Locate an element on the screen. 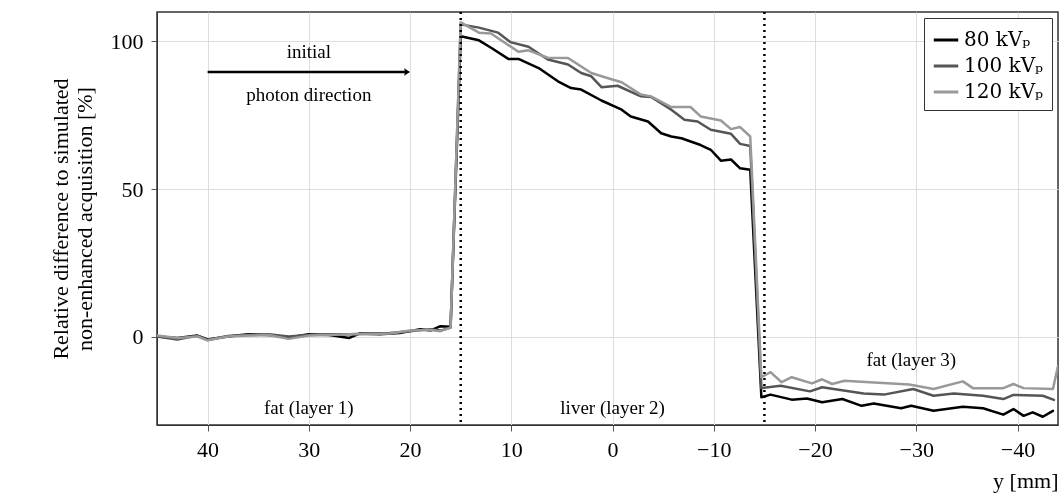 The height and width of the screenshot is (504, 1060). annotation: fat (layer 3) is located at coordinates (911, 359).